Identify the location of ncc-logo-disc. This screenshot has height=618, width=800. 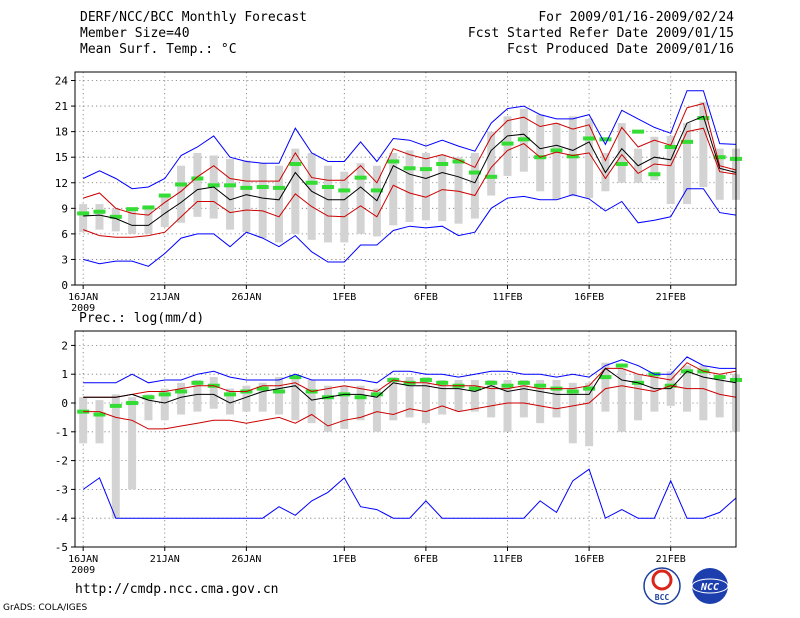
(710, 586).